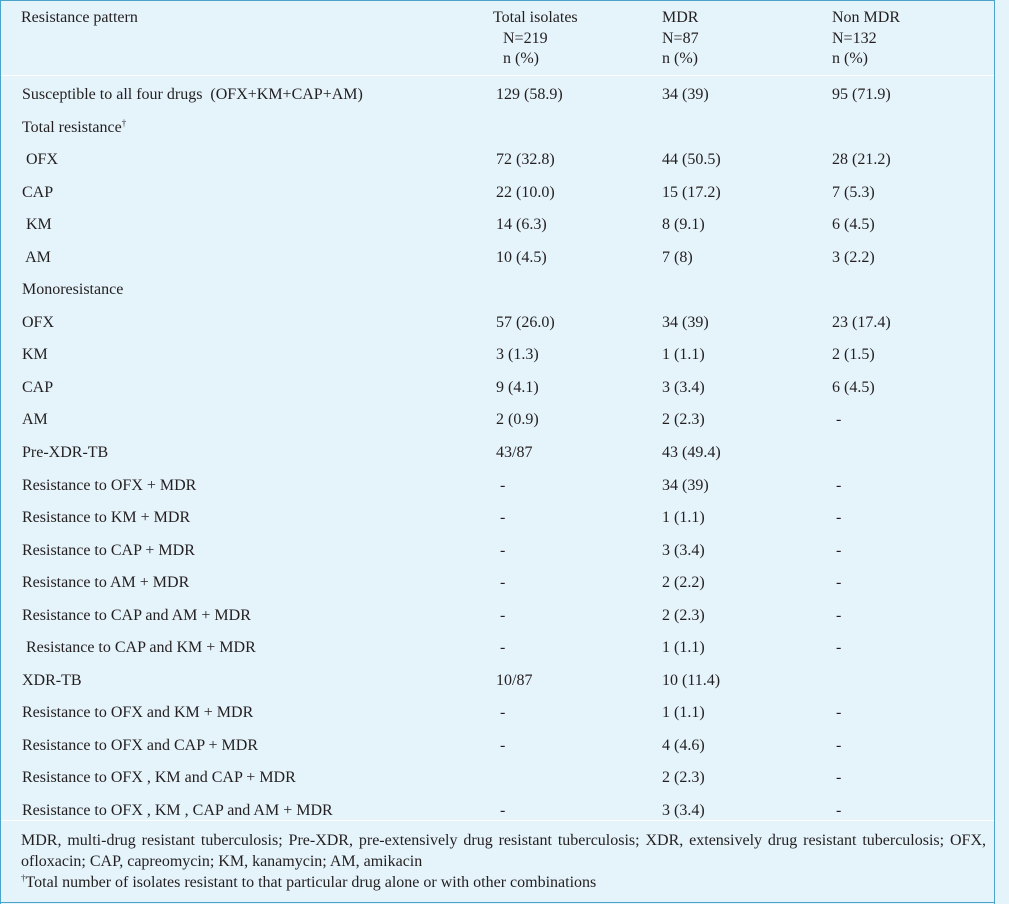 The height and width of the screenshot is (904, 1009). Describe the element at coordinates (866, 17) in the screenshot. I see `header-nonmdr-title: Non MDR` at that location.